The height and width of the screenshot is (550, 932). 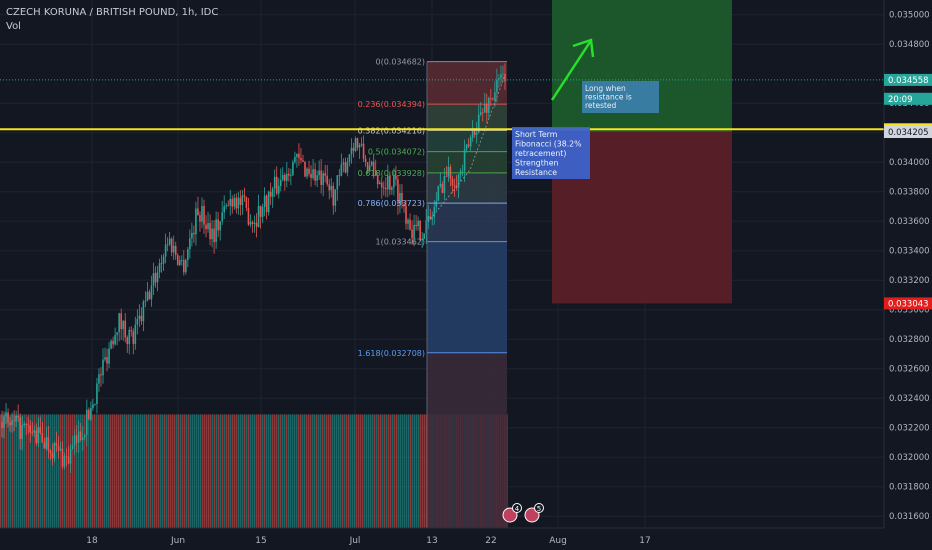 What do you see at coordinates (909, 222) in the screenshot?
I see `price-tick-label: 0.033600` at bounding box center [909, 222].